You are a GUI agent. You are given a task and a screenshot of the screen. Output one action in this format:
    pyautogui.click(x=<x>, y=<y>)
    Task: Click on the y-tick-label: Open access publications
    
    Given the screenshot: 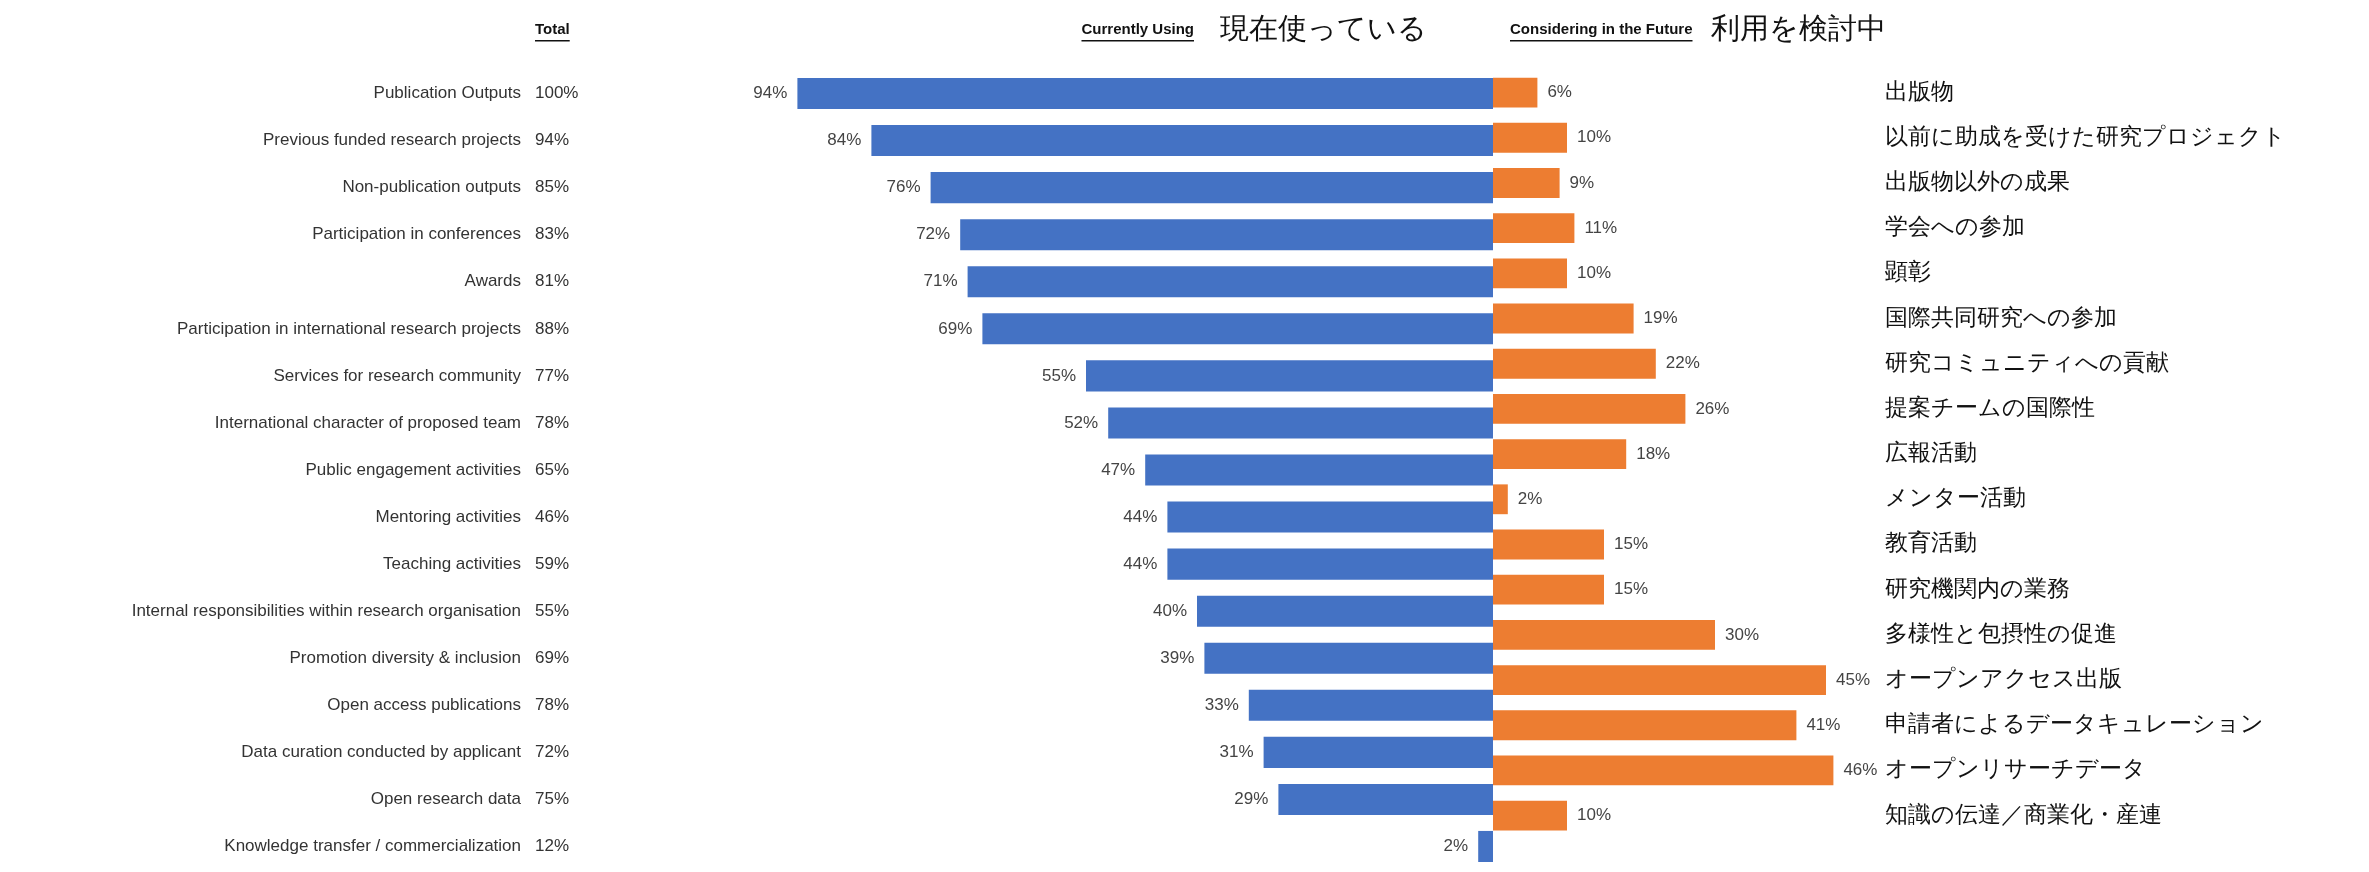 What is the action you would take?
    pyautogui.click(x=424, y=704)
    